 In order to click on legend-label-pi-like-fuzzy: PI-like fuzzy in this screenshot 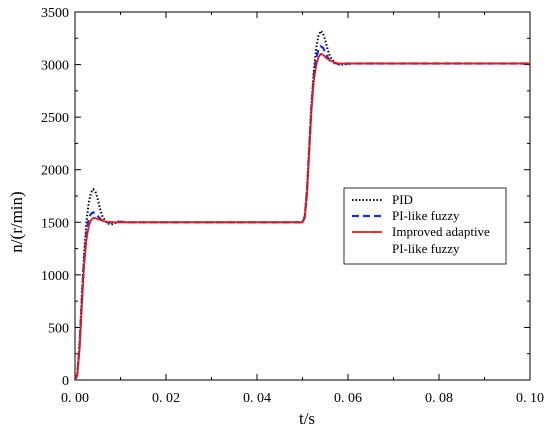, I will do `click(426, 215)`.